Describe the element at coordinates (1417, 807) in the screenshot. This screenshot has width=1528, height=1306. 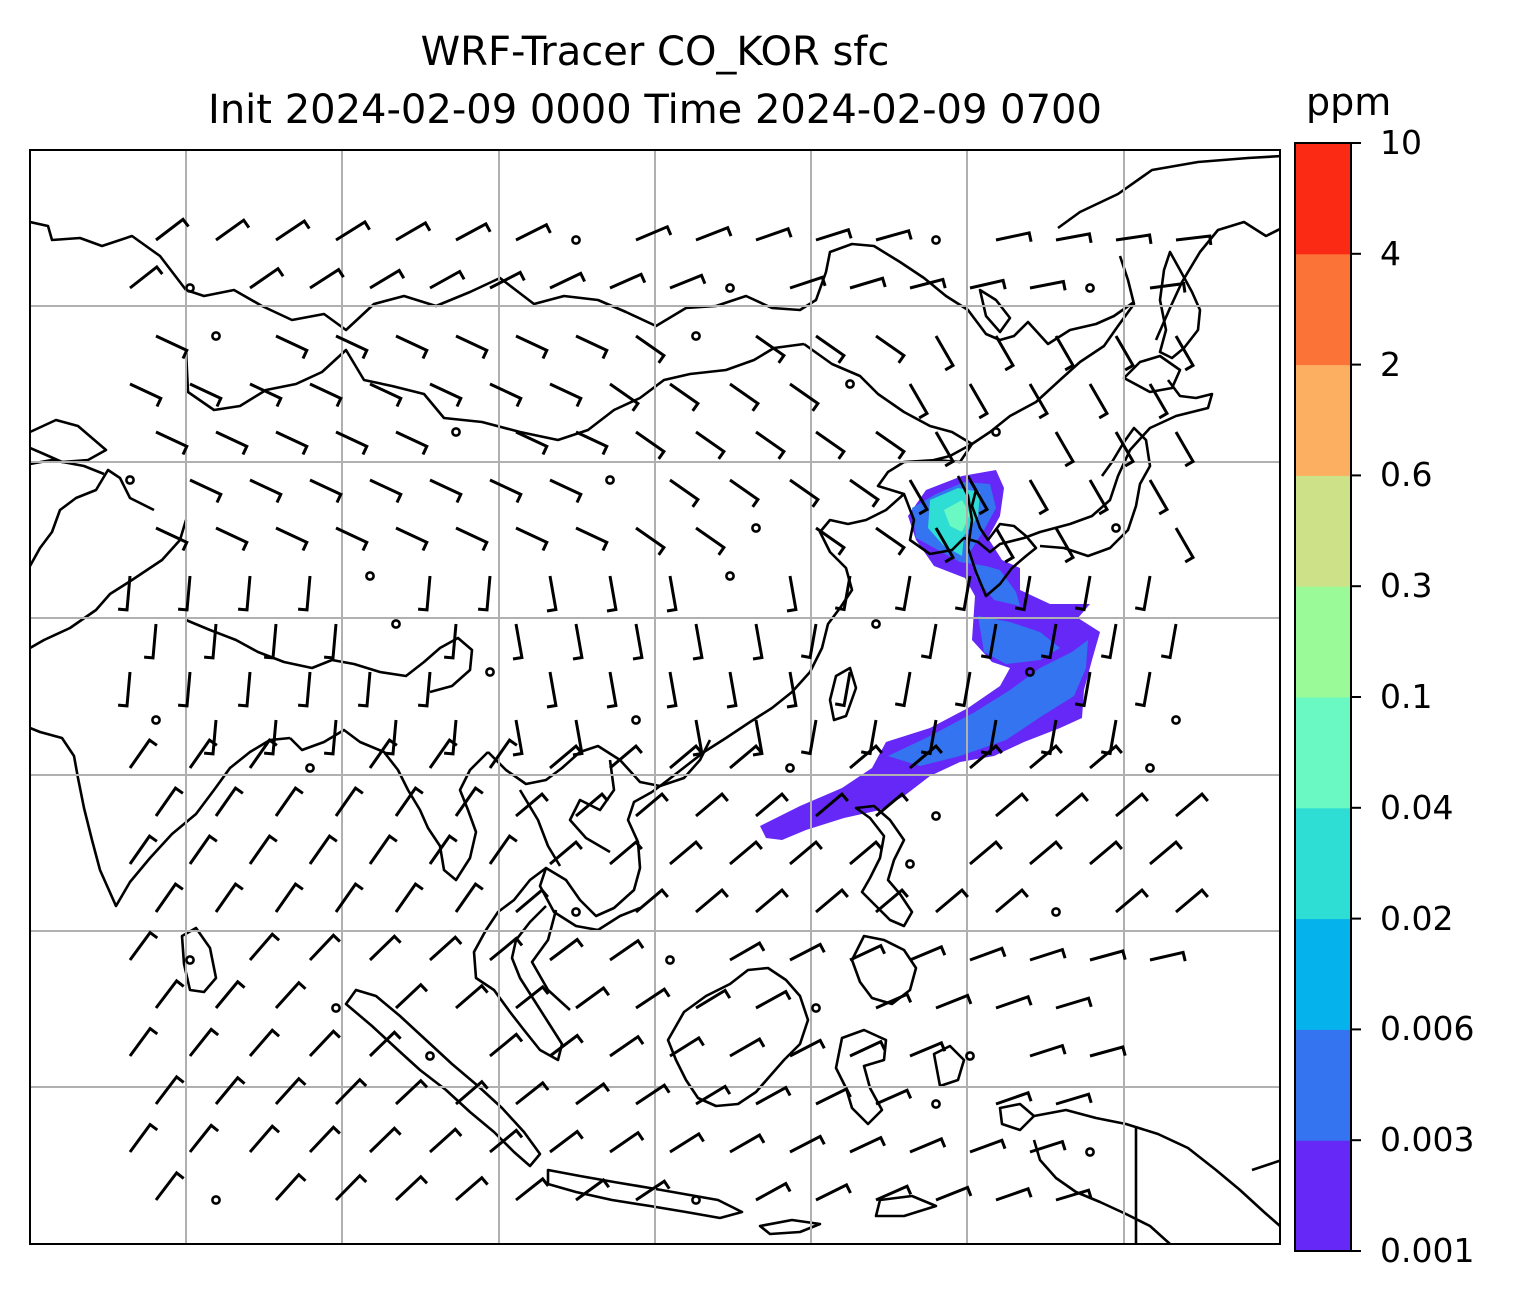
I see `colorbar-tick-label: 0.04` at that location.